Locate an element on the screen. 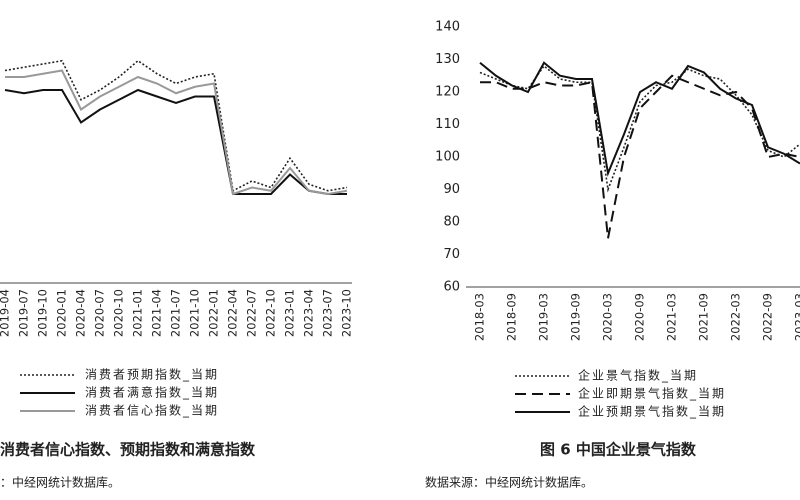  x-tick-label: 2020-07 is located at coordinates (100, 313).